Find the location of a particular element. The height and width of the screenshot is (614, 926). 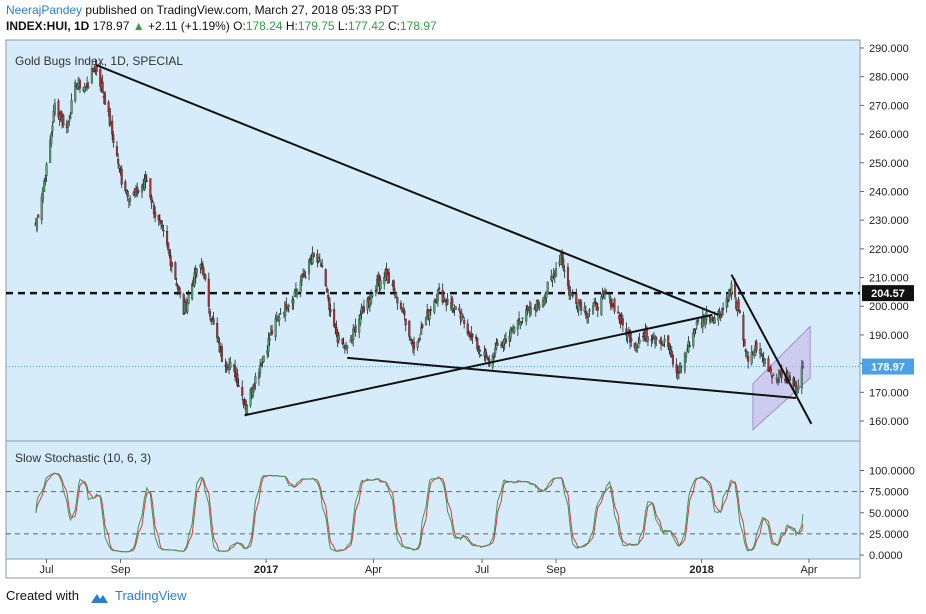

osc-axis-label: 100.0000 is located at coordinates (892, 472).